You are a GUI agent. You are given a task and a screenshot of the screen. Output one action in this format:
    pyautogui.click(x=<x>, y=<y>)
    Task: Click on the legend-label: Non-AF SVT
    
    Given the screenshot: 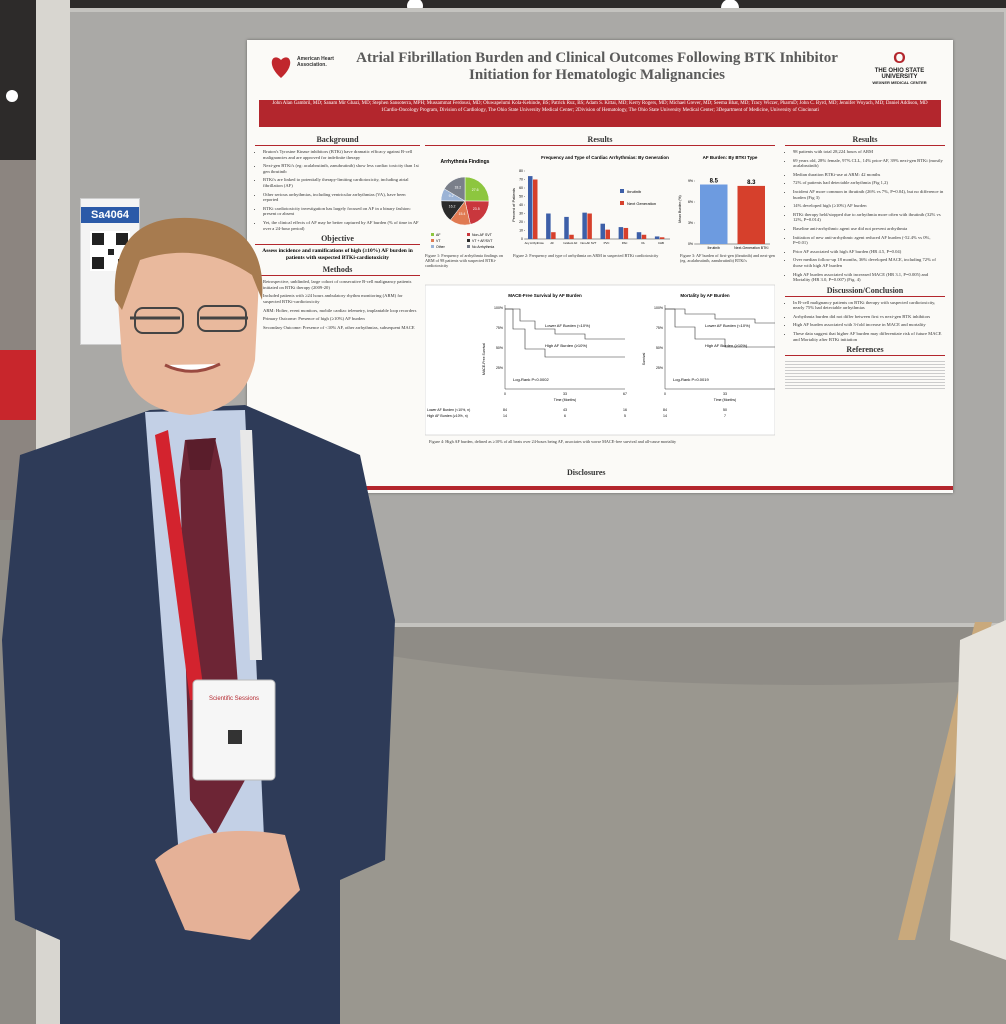 What is the action you would take?
    pyautogui.click(x=482, y=235)
    